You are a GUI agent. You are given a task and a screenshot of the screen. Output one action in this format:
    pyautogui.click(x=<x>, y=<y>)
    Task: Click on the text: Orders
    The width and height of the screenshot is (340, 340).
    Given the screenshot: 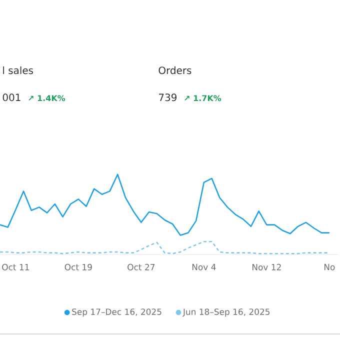 What is the action you would take?
    pyautogui.click(x=175, y=70)
    